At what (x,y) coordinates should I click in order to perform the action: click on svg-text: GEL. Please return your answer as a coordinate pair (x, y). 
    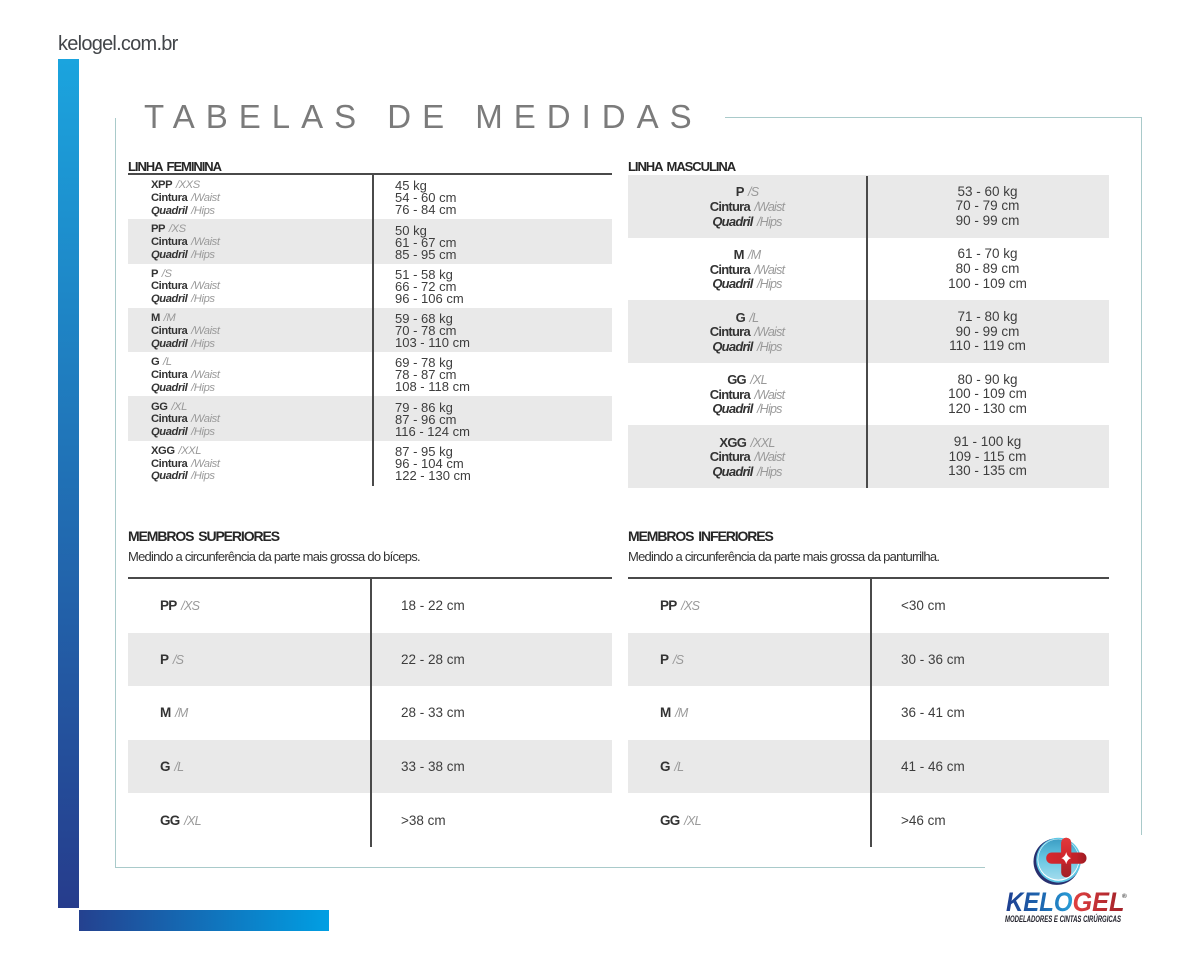
    Looking at the image, I should click on (1099, 902).